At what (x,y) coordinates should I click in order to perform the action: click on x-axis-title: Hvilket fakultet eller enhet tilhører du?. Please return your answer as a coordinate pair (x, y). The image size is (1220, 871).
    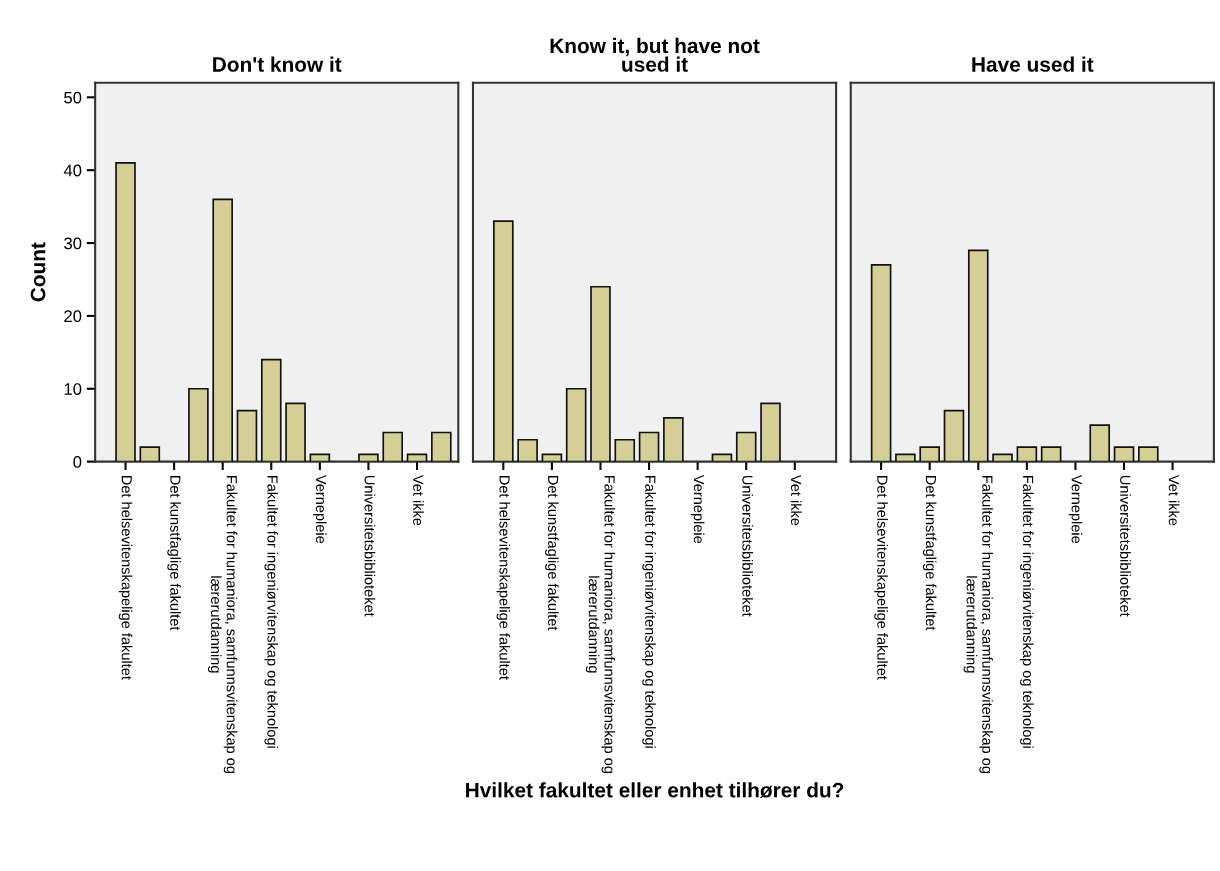
    Looking at the image, I should click on (655, 790).